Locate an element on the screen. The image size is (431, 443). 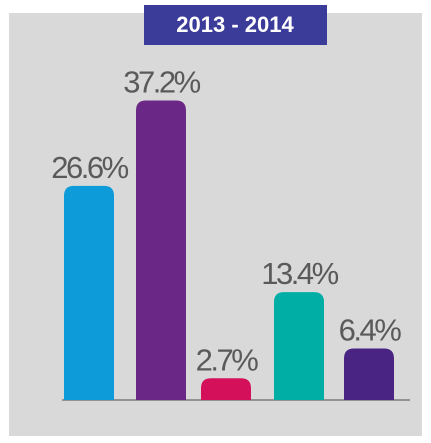
chart-title: 2013 - 2014 is located at coordinates (235, 24).